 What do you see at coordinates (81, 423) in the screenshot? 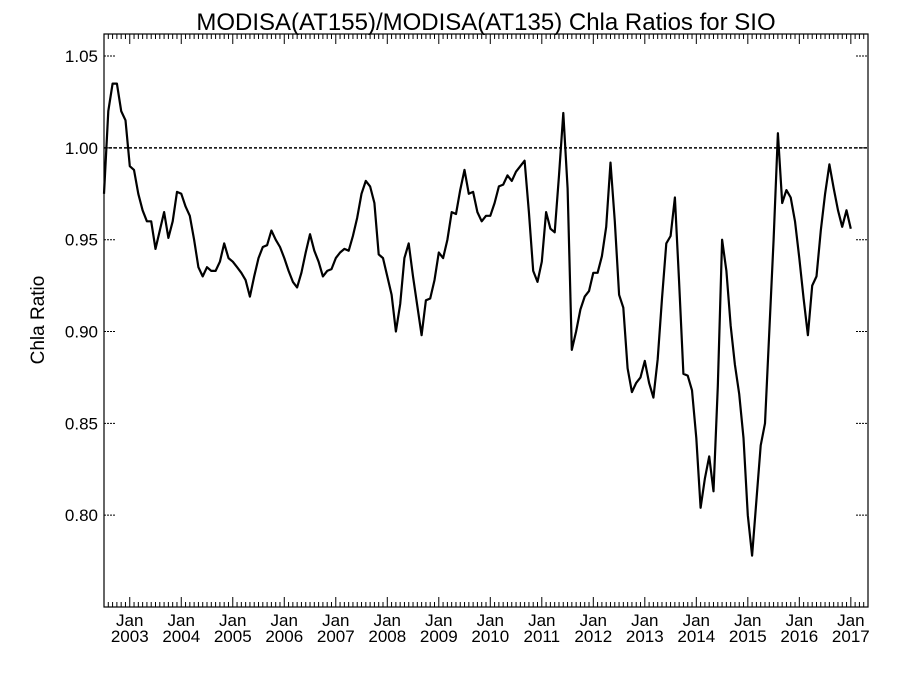
I see `y-tick-label: 0.85` at bounding box center [81, 423].